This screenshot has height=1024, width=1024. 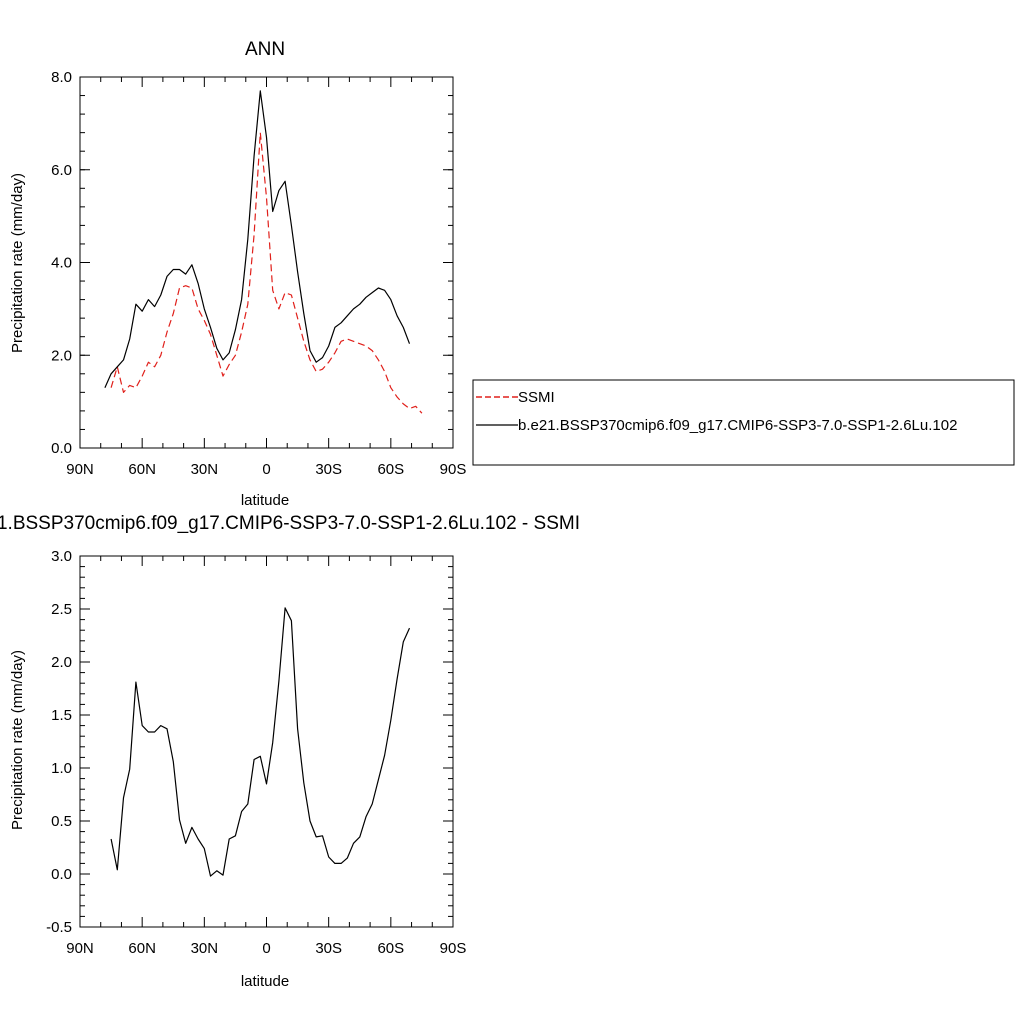 What do you see at coordinates (61, 821) in the screenshot?
I see `y-tick-label: 0.5` at bounding box center [61, 821].